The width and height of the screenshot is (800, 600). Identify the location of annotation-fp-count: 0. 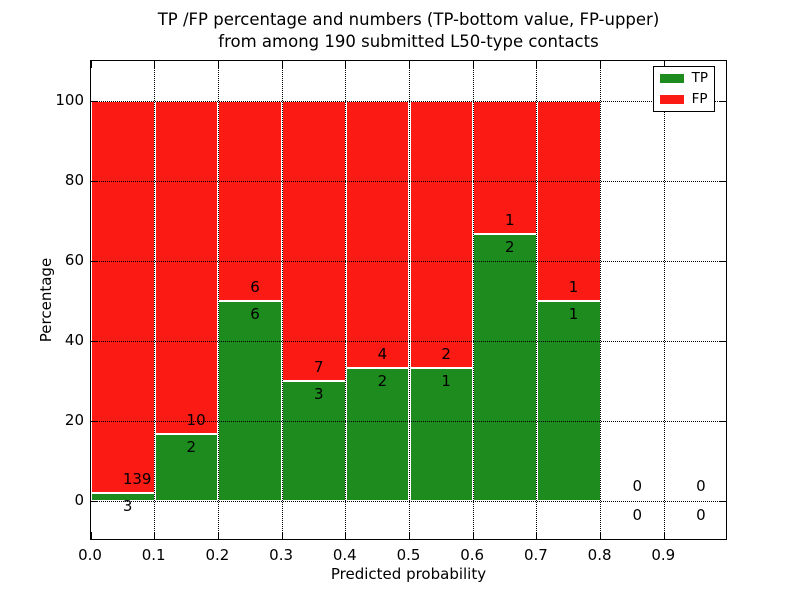
(701, 486).